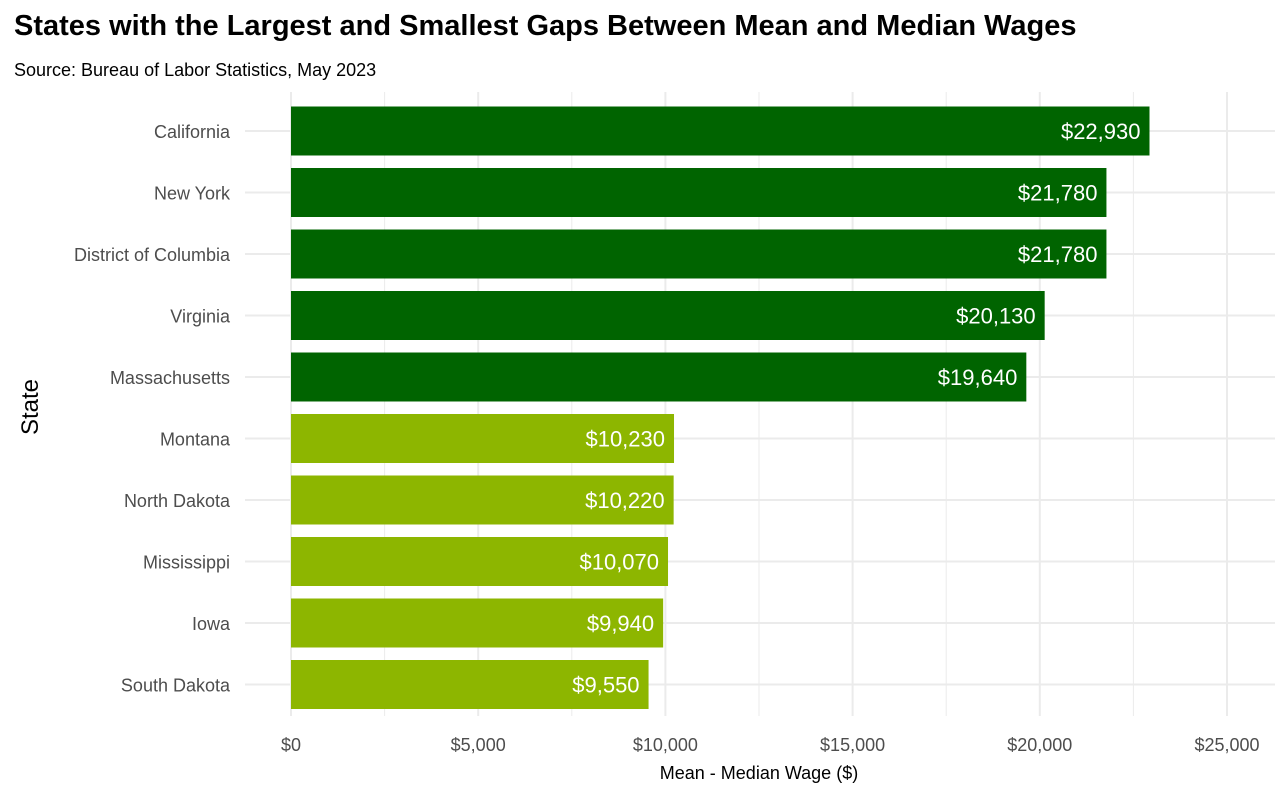 Image resolution: width=1288 pixels, height=796 pixels. I want to click on x-tick-label: $25,000, so click(1226, 745).